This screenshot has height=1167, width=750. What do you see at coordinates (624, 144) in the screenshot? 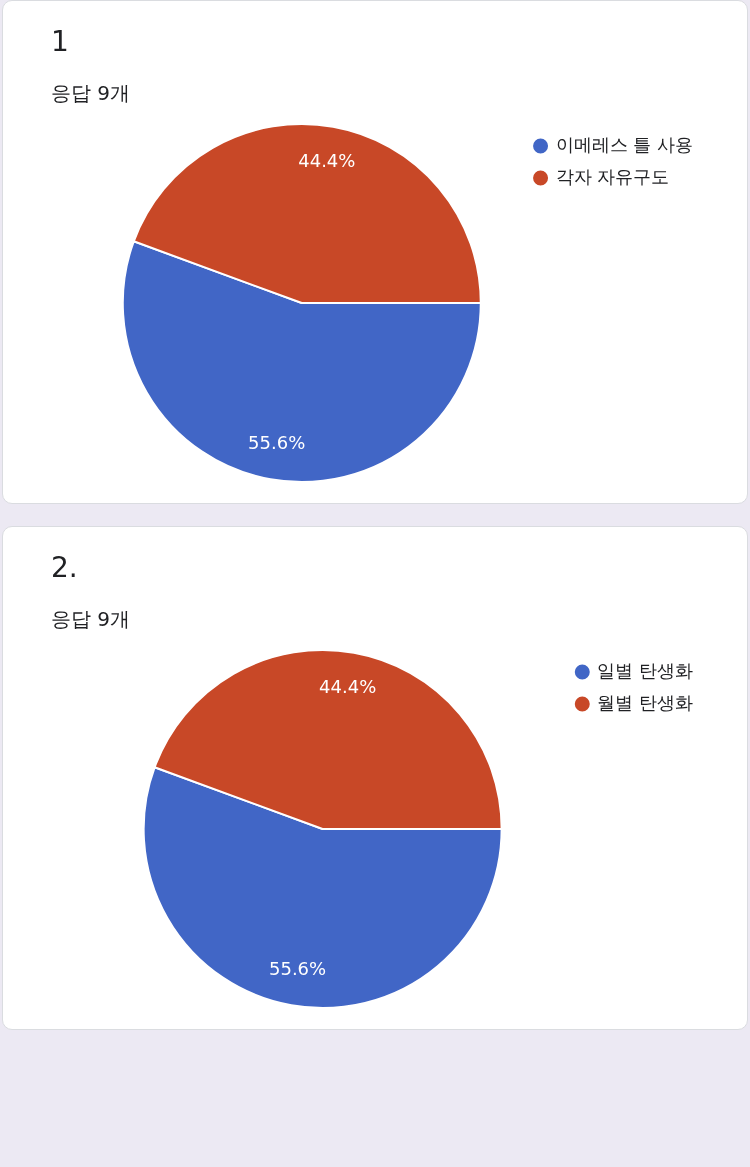
I see `legend-label: 이메레스 틀 사용` at bounding box center [624, 144].